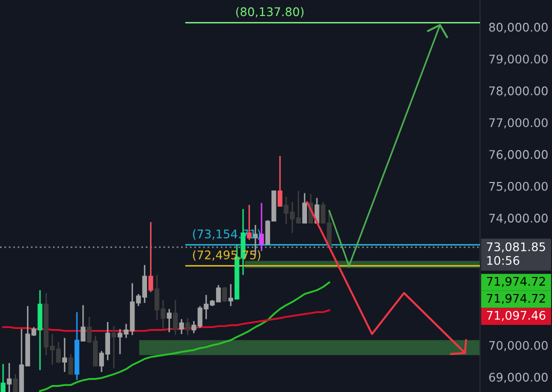  What do you see at coordinates (518, 155) in the screenshot?
I see `y-tick-label: 76,000.00` at bounding box center [518, 155].